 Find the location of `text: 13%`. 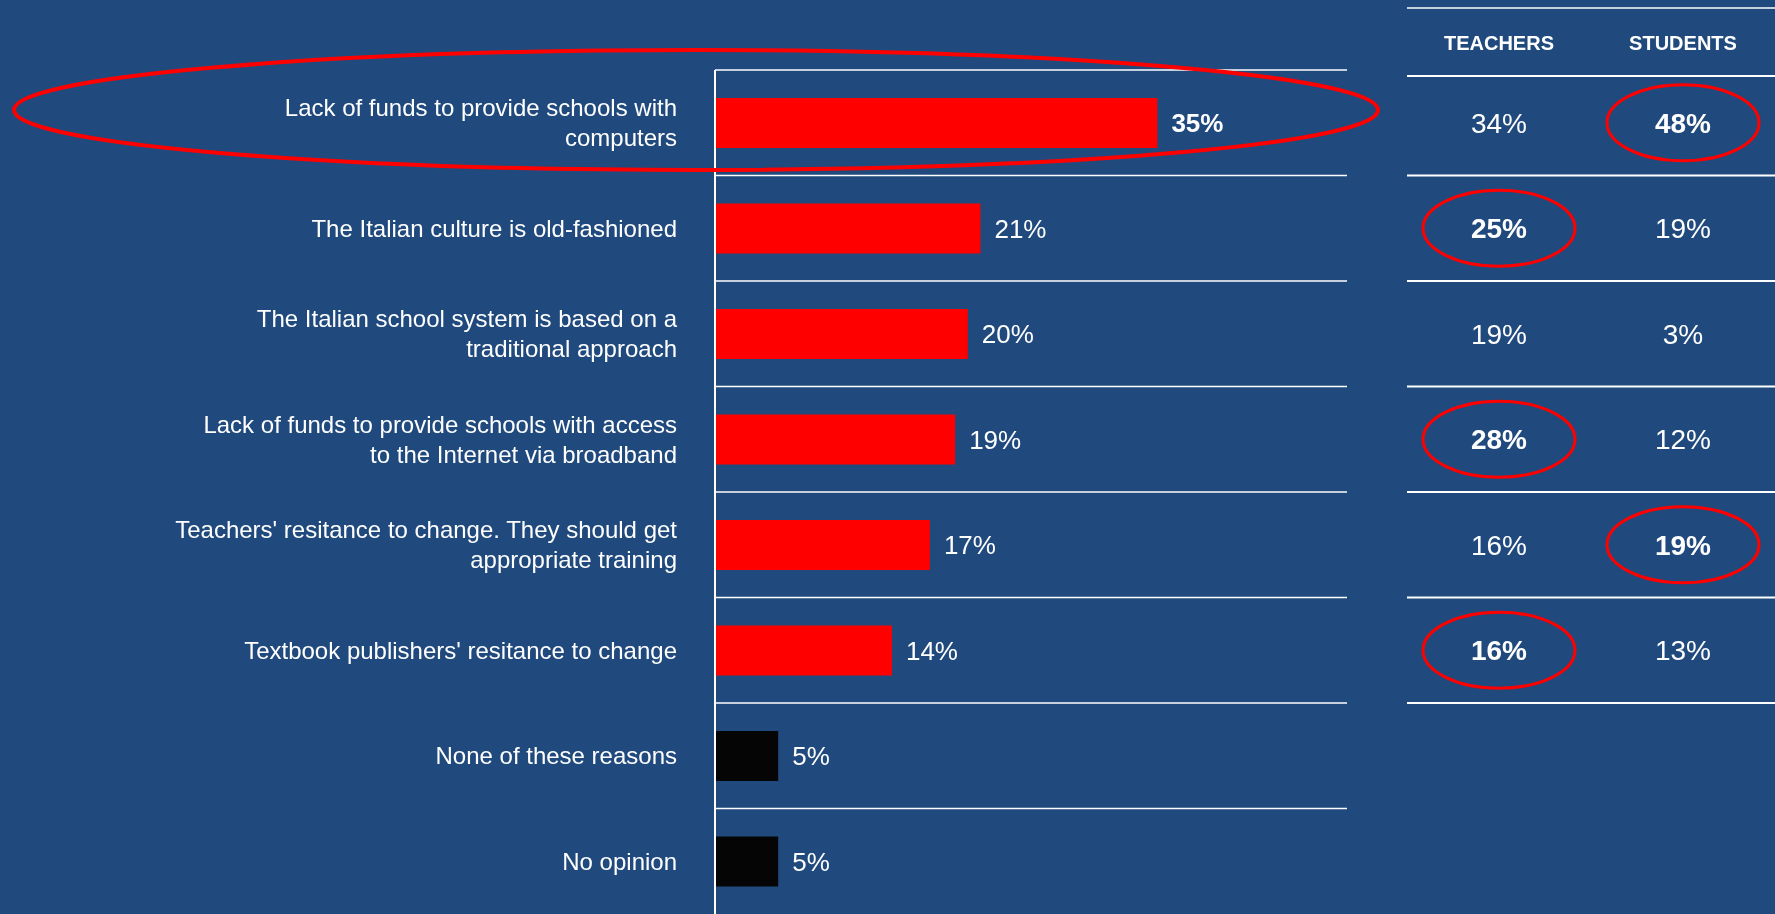

text: 13% is located at coordinates (1683, 651).